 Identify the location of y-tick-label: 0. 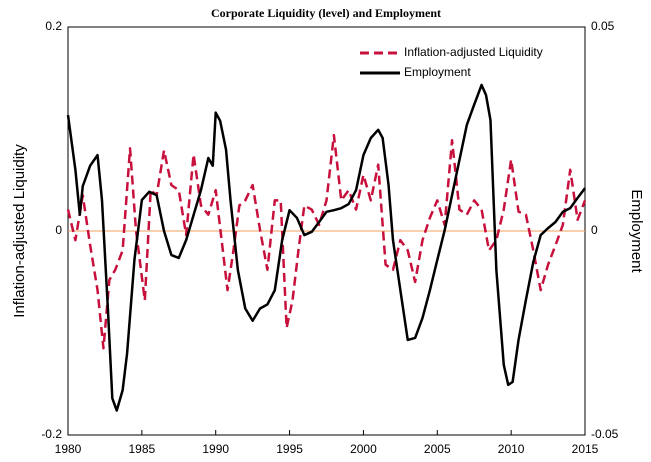
(58, 230).